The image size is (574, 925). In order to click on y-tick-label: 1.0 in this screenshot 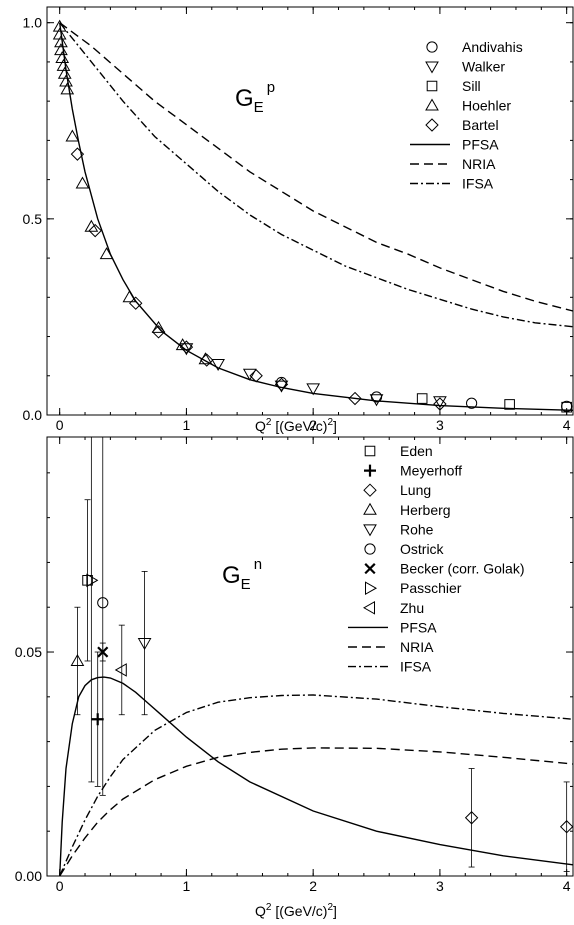, I will do `click(33, 23)`.